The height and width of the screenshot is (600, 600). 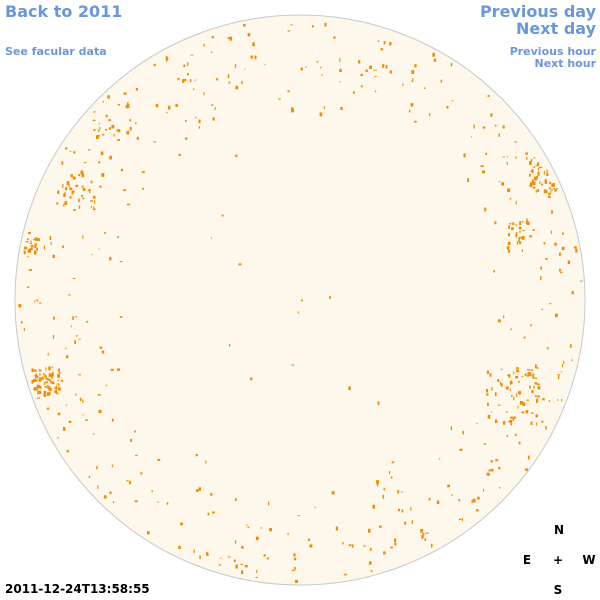 What do you see at coordinates (556, 28) in the screenshot?
I see `next-day-link: Next day` at bounding box center [556, 28].